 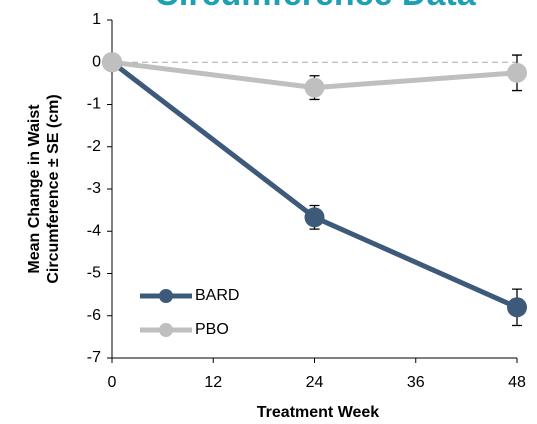 I want to click on y-tick-label: -6, so click(x=94, y=315).